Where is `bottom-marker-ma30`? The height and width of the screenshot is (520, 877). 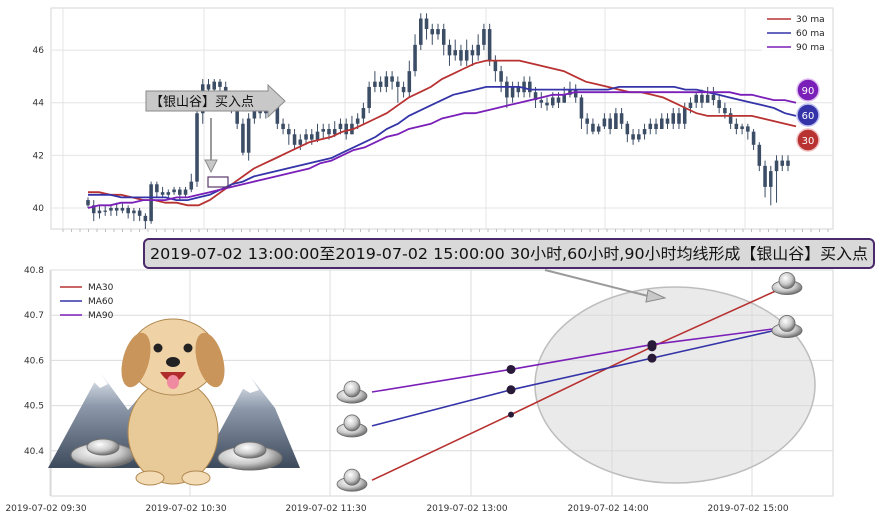
bottom-marker-ma30 is located at coordinates (511, 414).